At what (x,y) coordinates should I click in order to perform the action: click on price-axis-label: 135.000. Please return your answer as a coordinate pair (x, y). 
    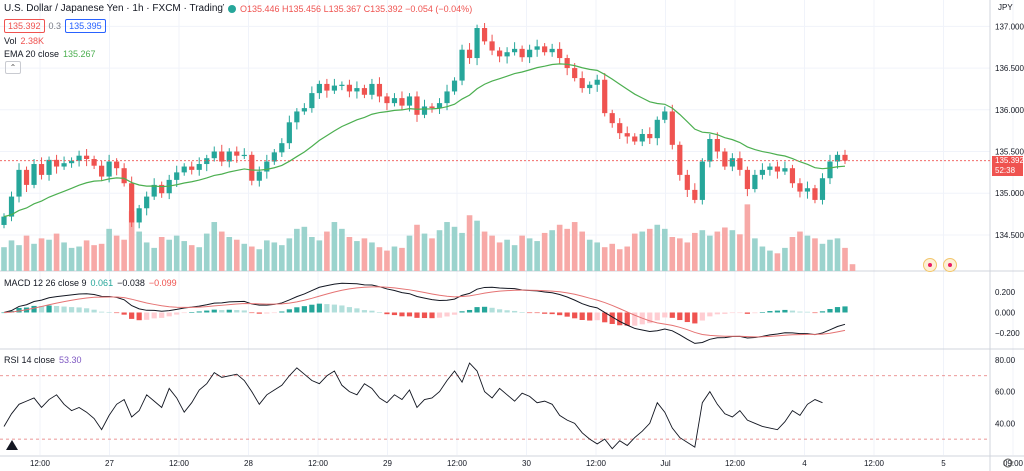
    Looking at the image, I should click on (1009, 193).